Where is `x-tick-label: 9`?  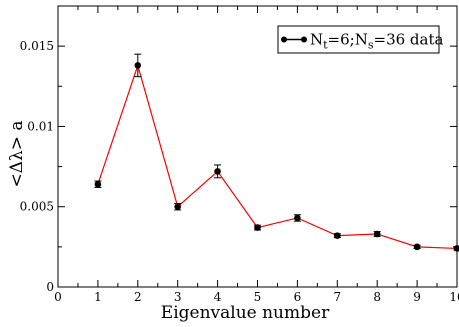 x-tick-label: 9 is located at coordinates (417, 297).